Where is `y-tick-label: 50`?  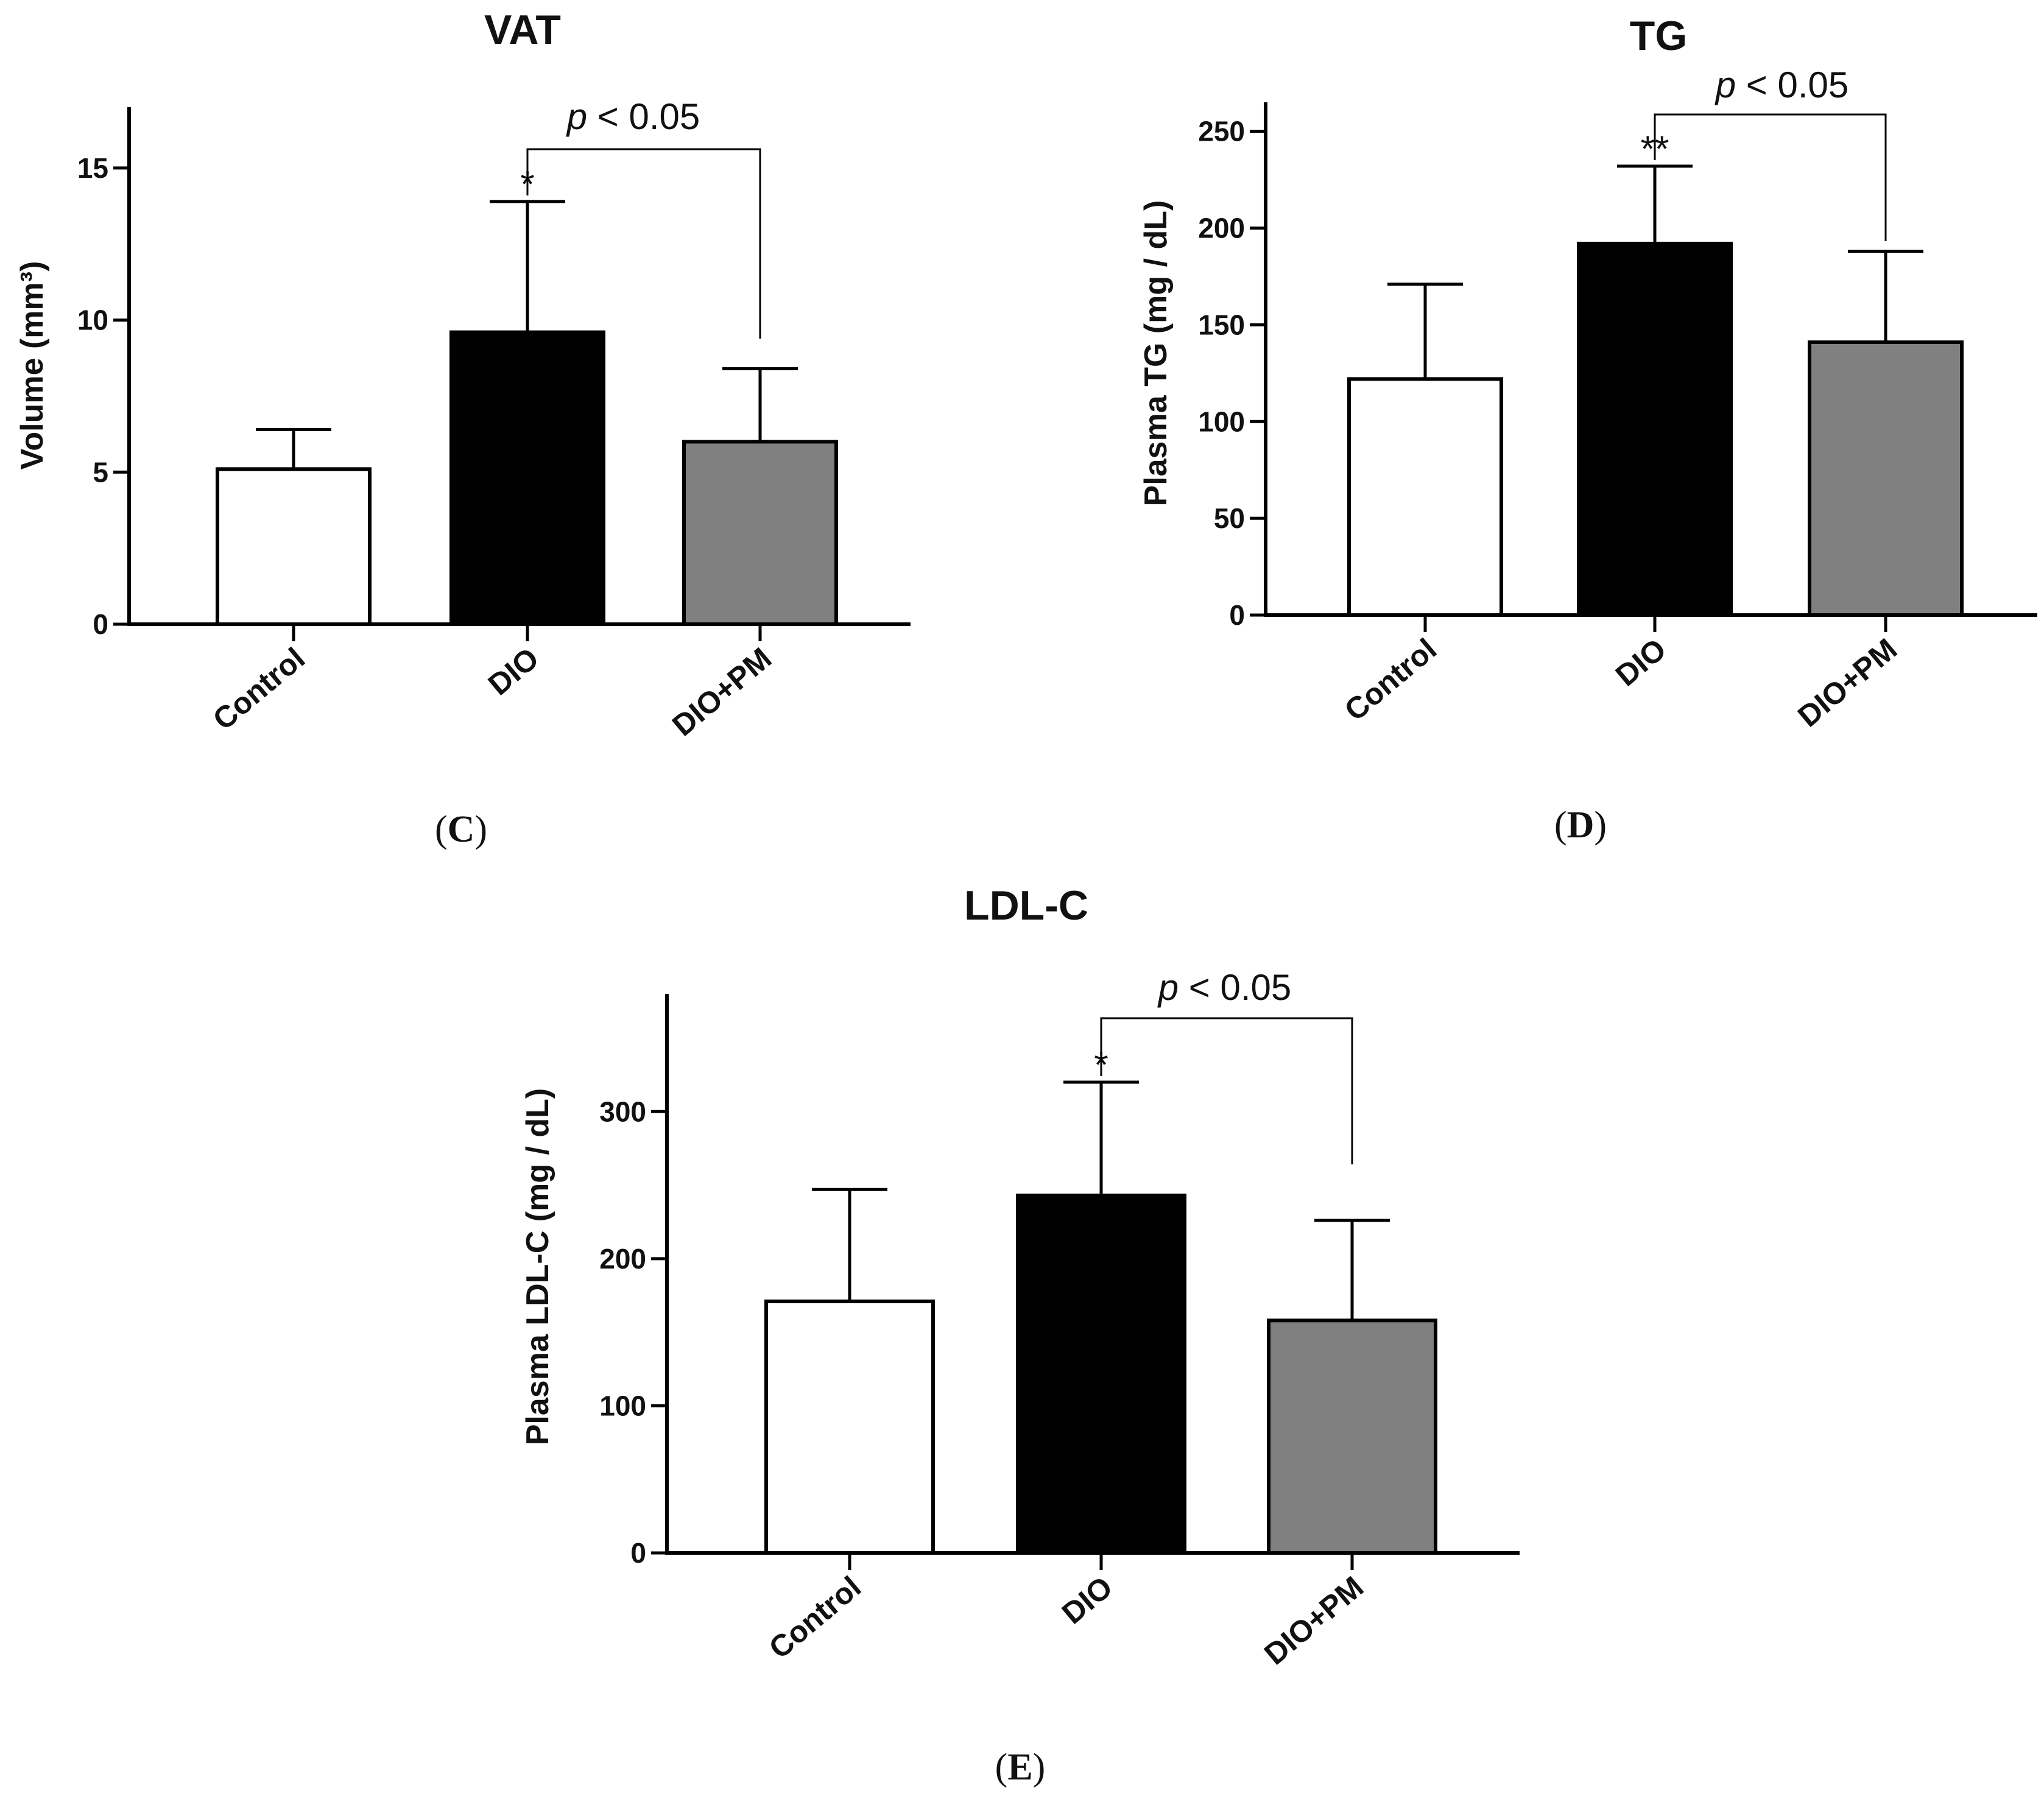 y-tick-label: 50 is located at coordinates (1229, 518).